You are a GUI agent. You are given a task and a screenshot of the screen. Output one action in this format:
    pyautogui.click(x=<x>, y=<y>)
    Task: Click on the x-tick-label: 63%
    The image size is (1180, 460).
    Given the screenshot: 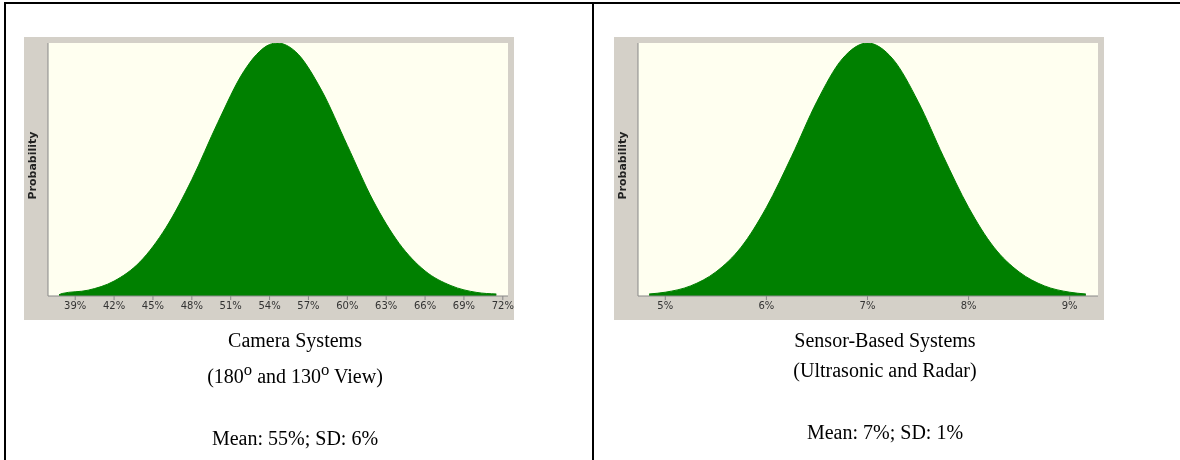 What is the action you would take?
    pyautogui.click(x=386, y=306)
    